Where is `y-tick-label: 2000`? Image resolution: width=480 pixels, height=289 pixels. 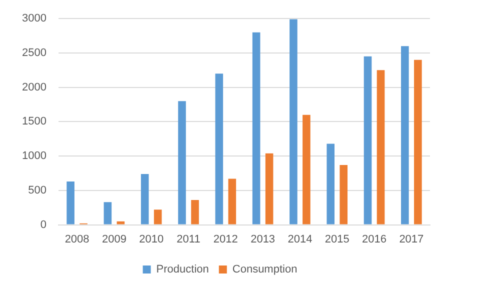
y-tick-label: 2000 is located at coordinates (34, 87).